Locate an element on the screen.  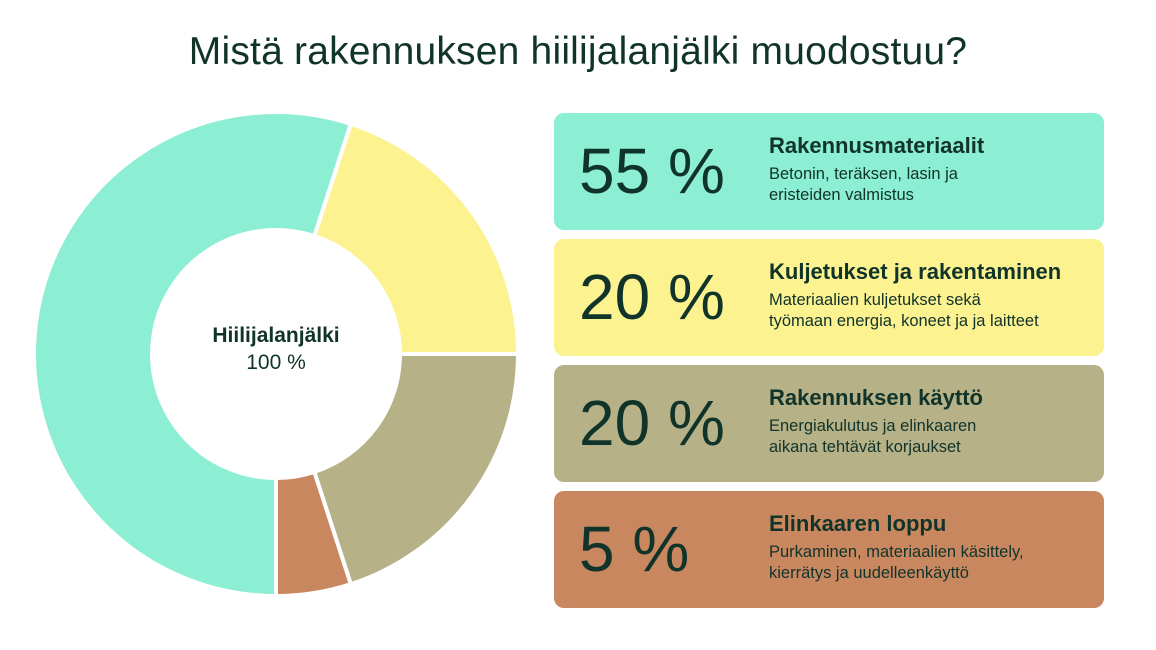
card-description-line: Purkaminen, materiaalien käsittely, is located at coordinates (896, 552).